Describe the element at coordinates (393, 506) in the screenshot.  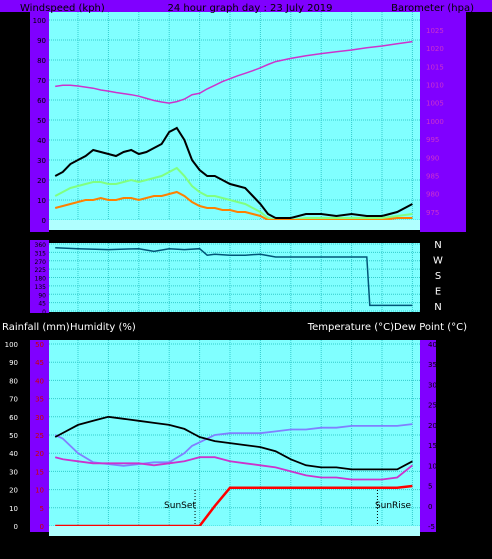
I see `sunrise-label: SunRise` at that location.